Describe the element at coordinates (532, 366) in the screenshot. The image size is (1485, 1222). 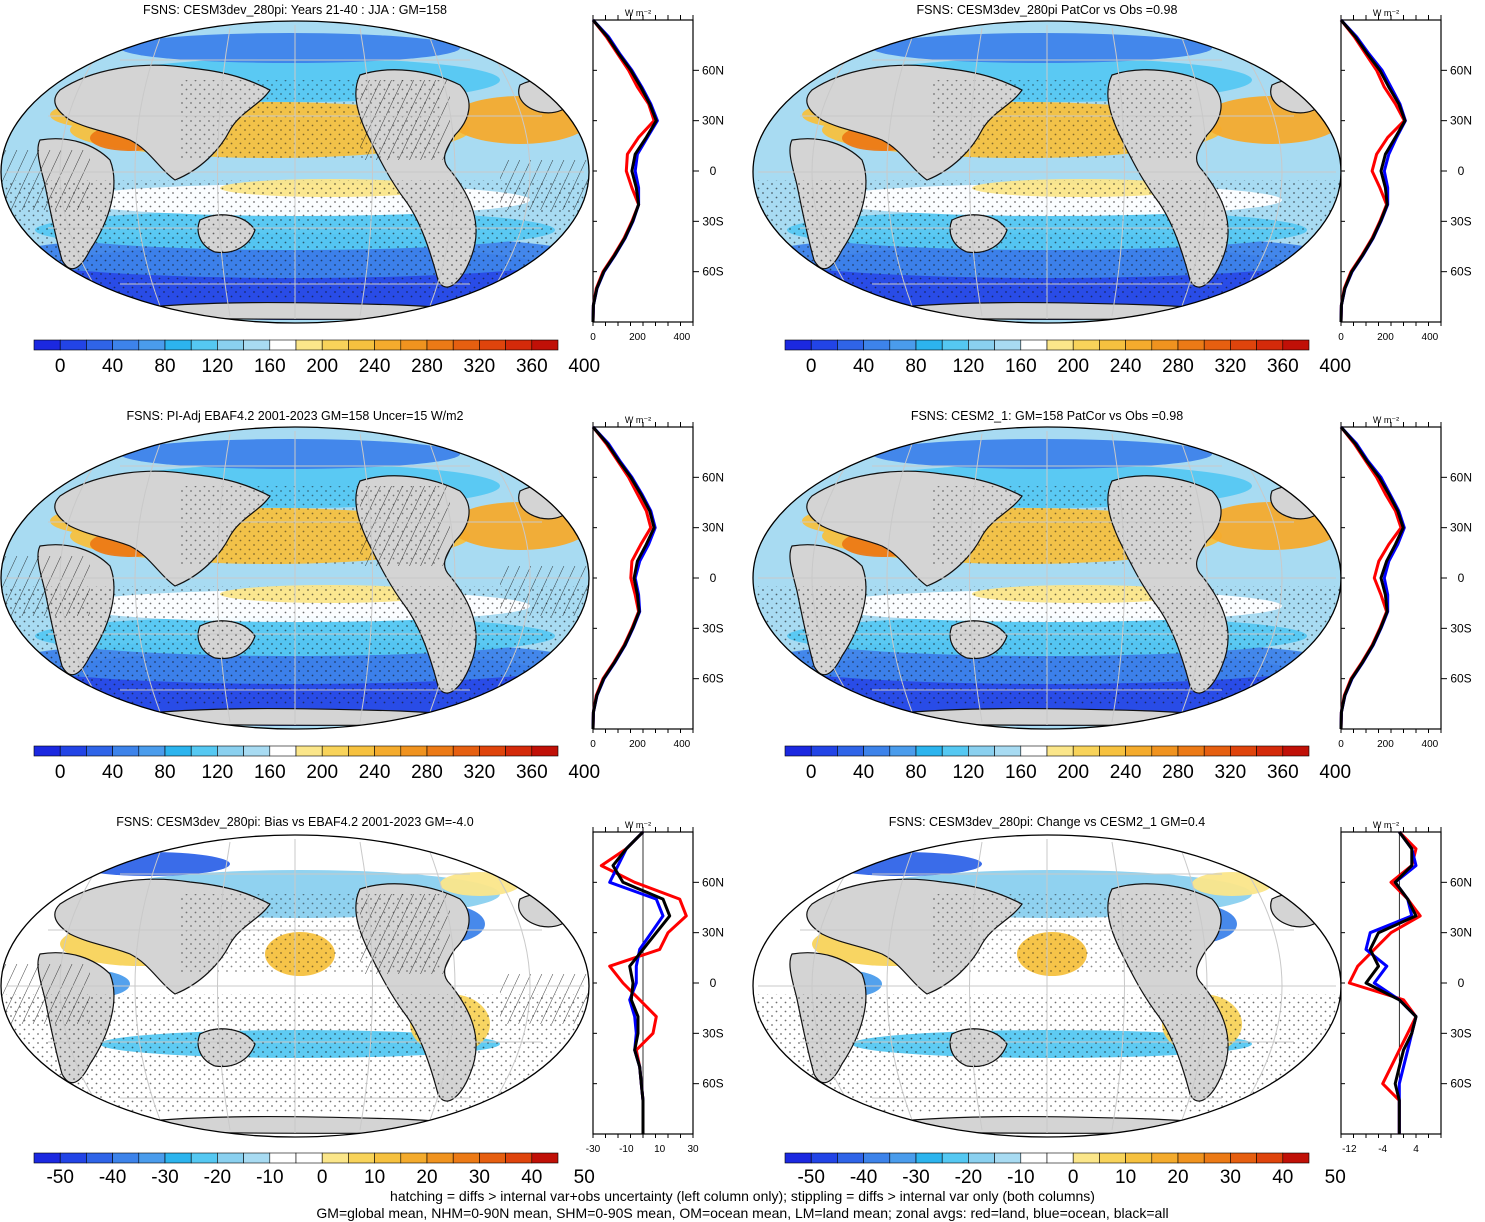
I see `colorbar-label: 360` at that location.